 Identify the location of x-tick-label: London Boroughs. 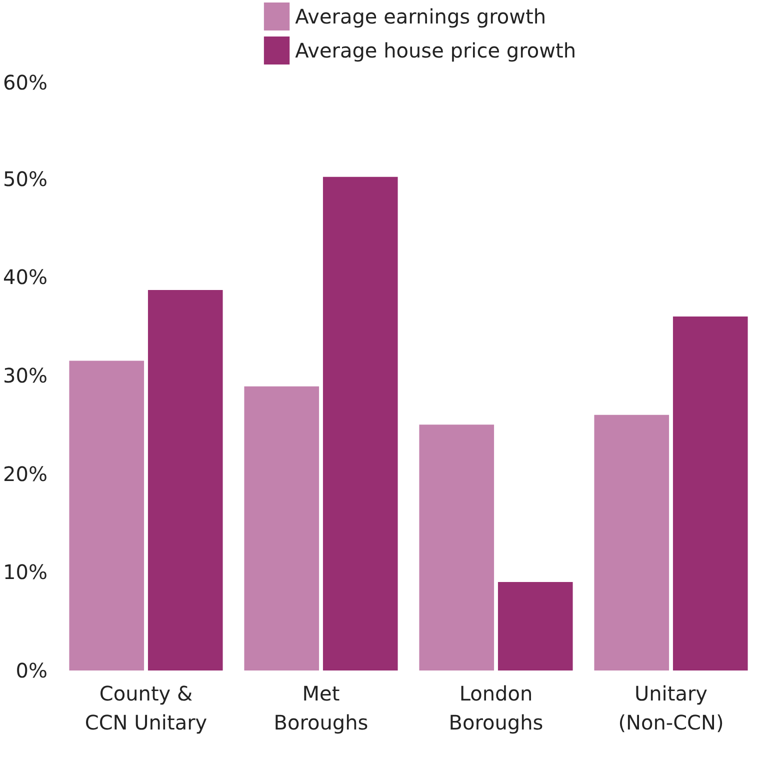
(496, 708).